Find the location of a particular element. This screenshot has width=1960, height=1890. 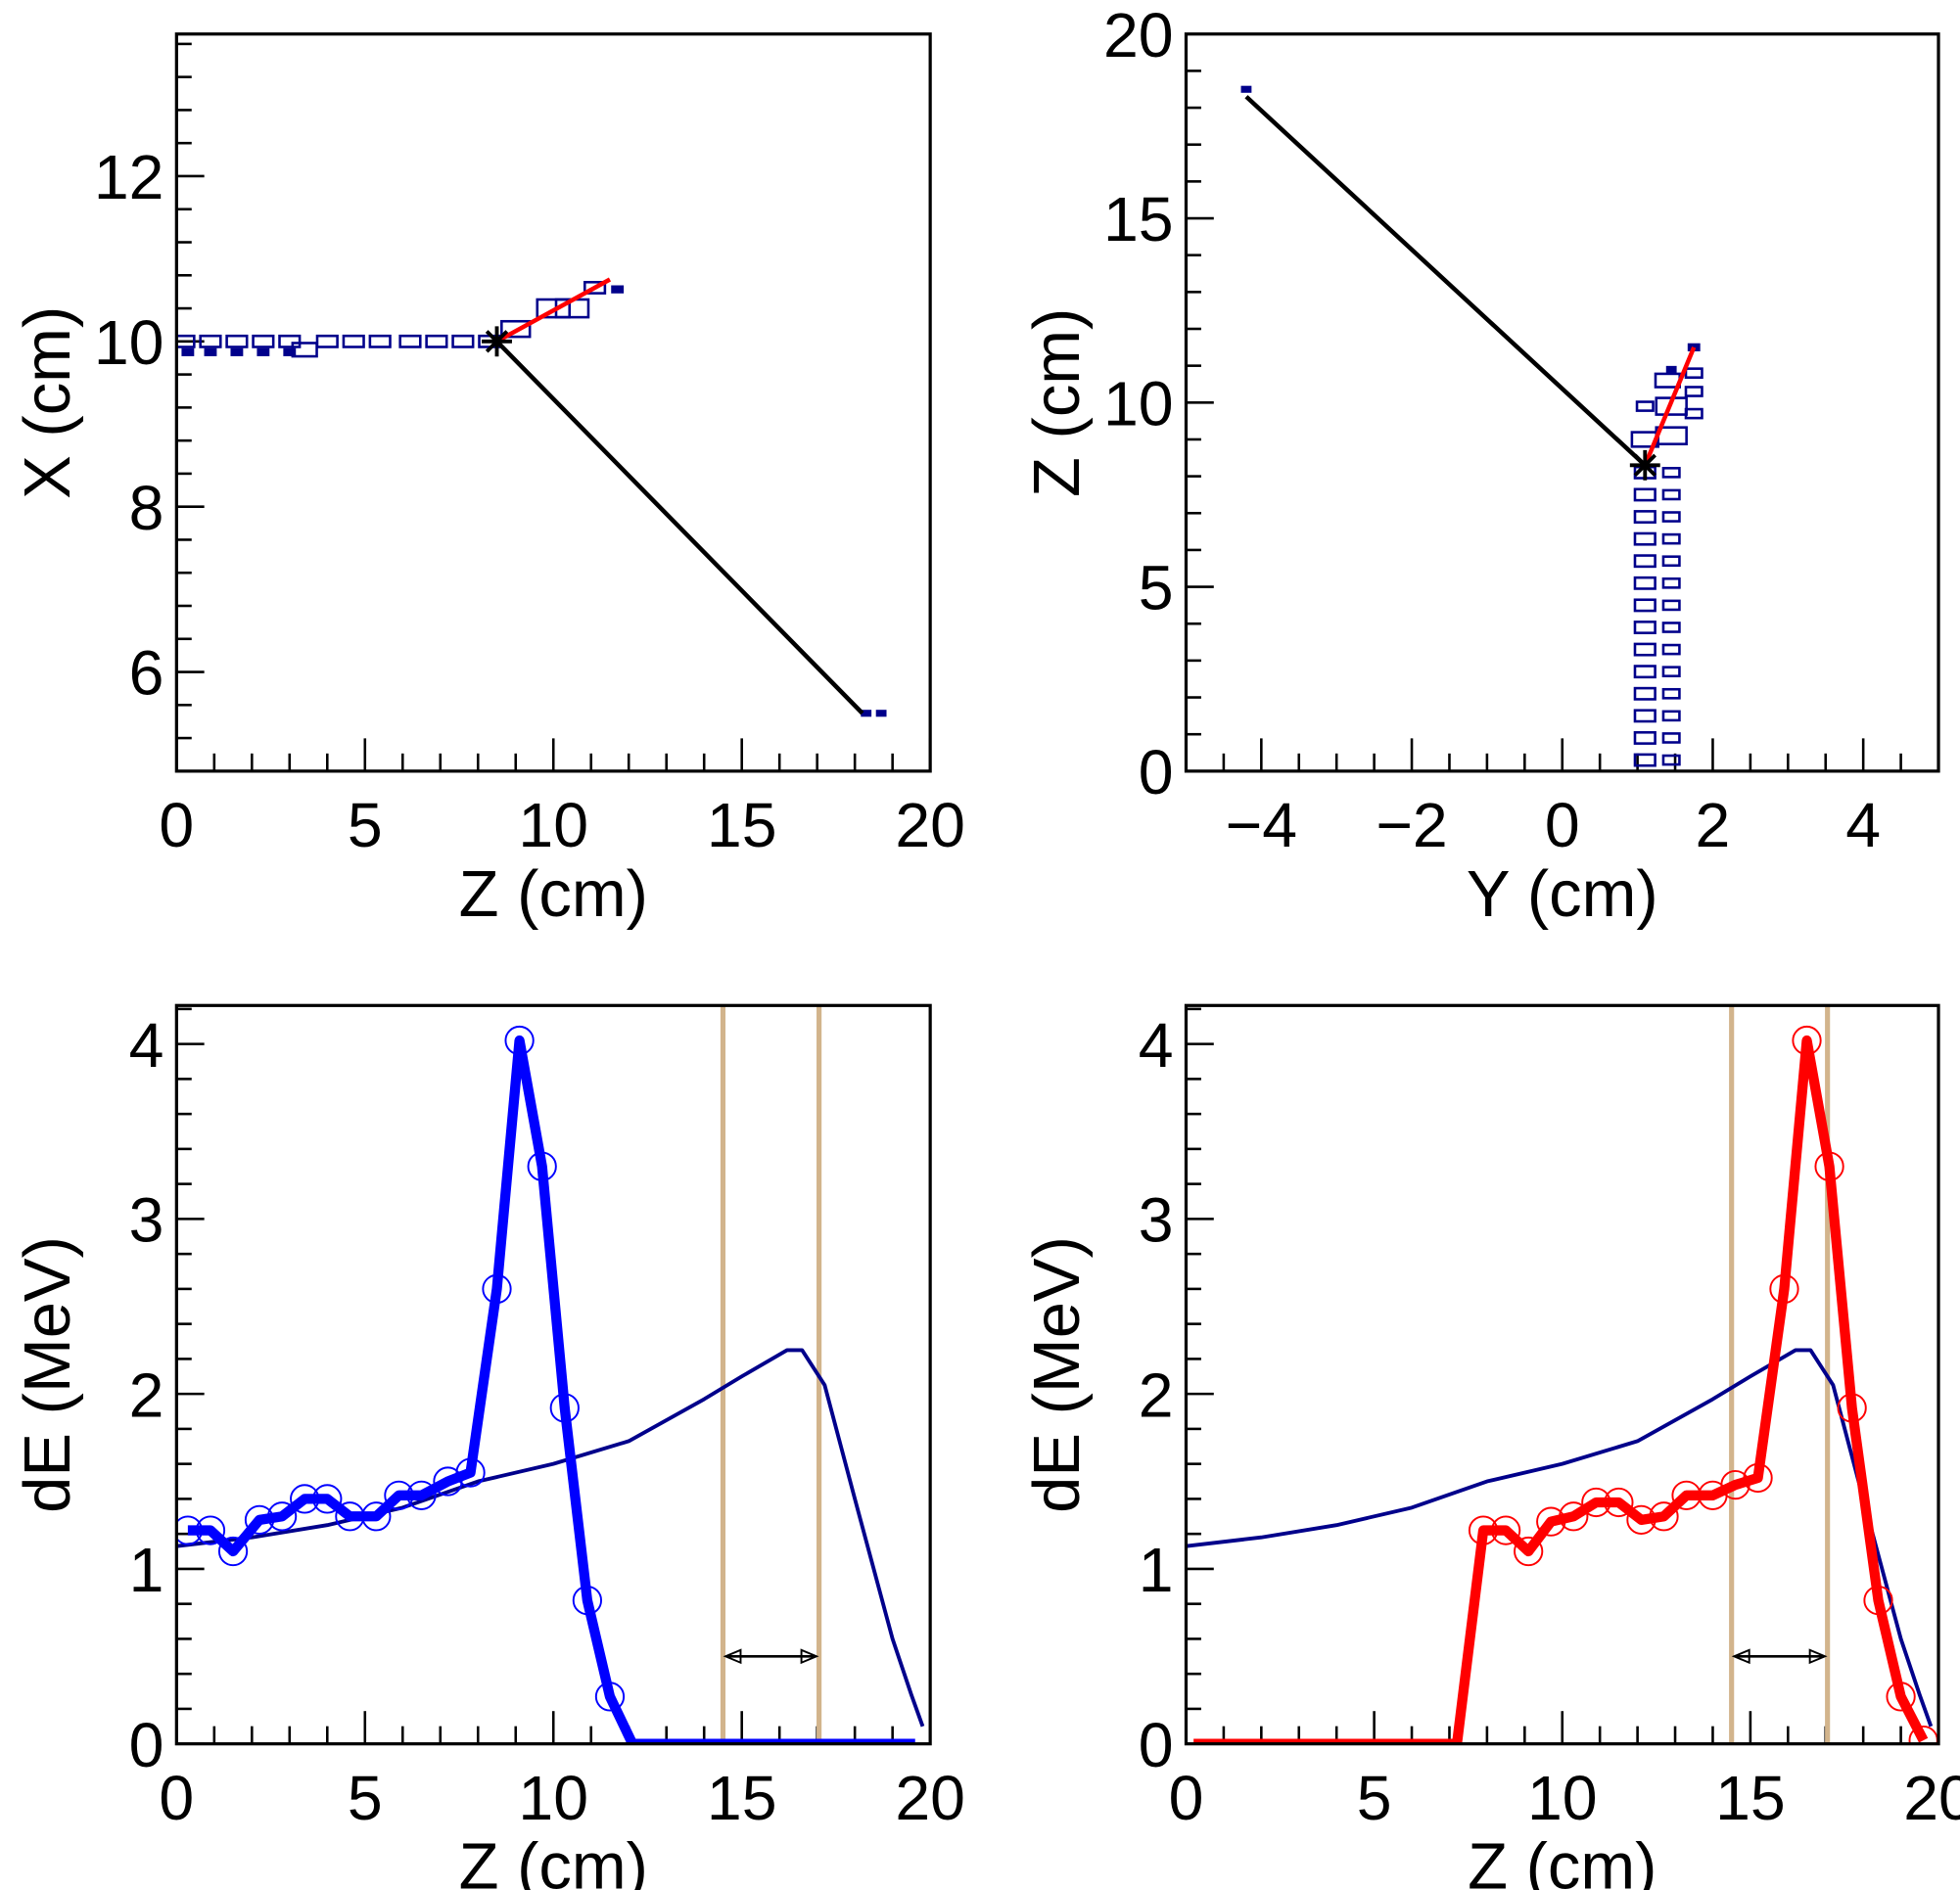

y-tick-label: 20 is located at coordinates (1138, 35).